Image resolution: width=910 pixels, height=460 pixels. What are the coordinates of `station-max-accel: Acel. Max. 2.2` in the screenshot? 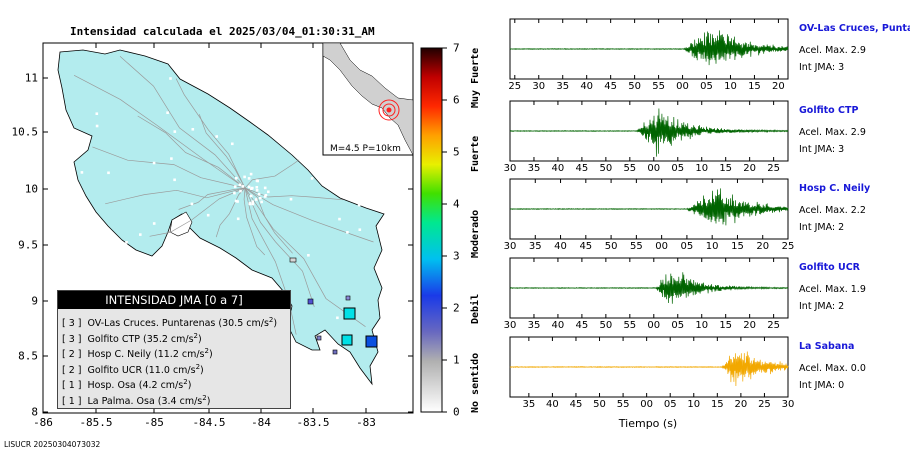 It's located at (832, 210).